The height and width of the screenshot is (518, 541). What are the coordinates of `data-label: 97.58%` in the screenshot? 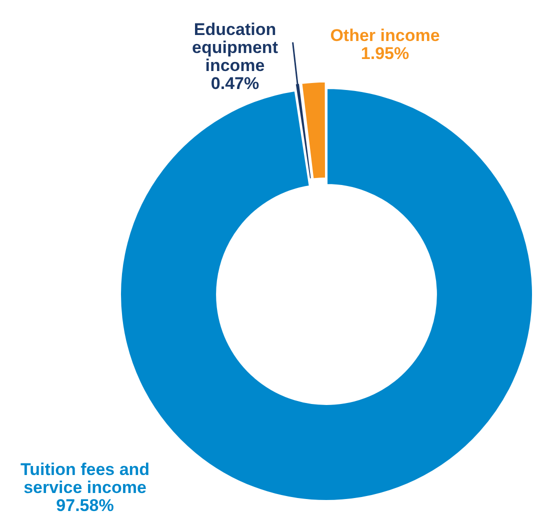 It's located at (85, 506).